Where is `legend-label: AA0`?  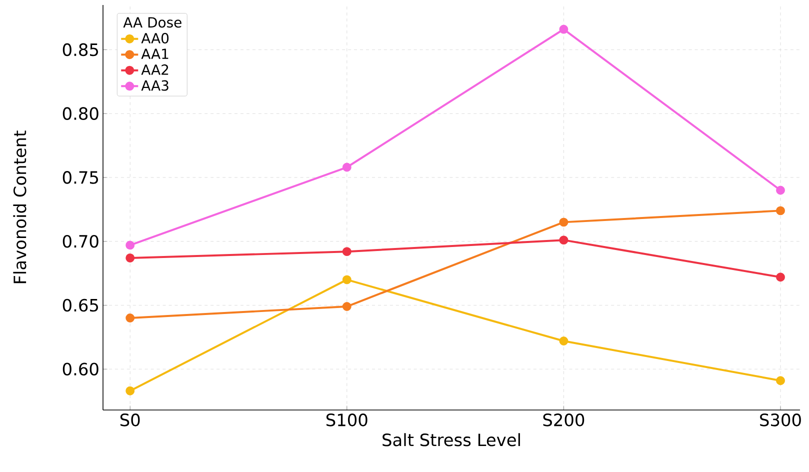 legend-label: AA0 is located at coordinates (155, 38).